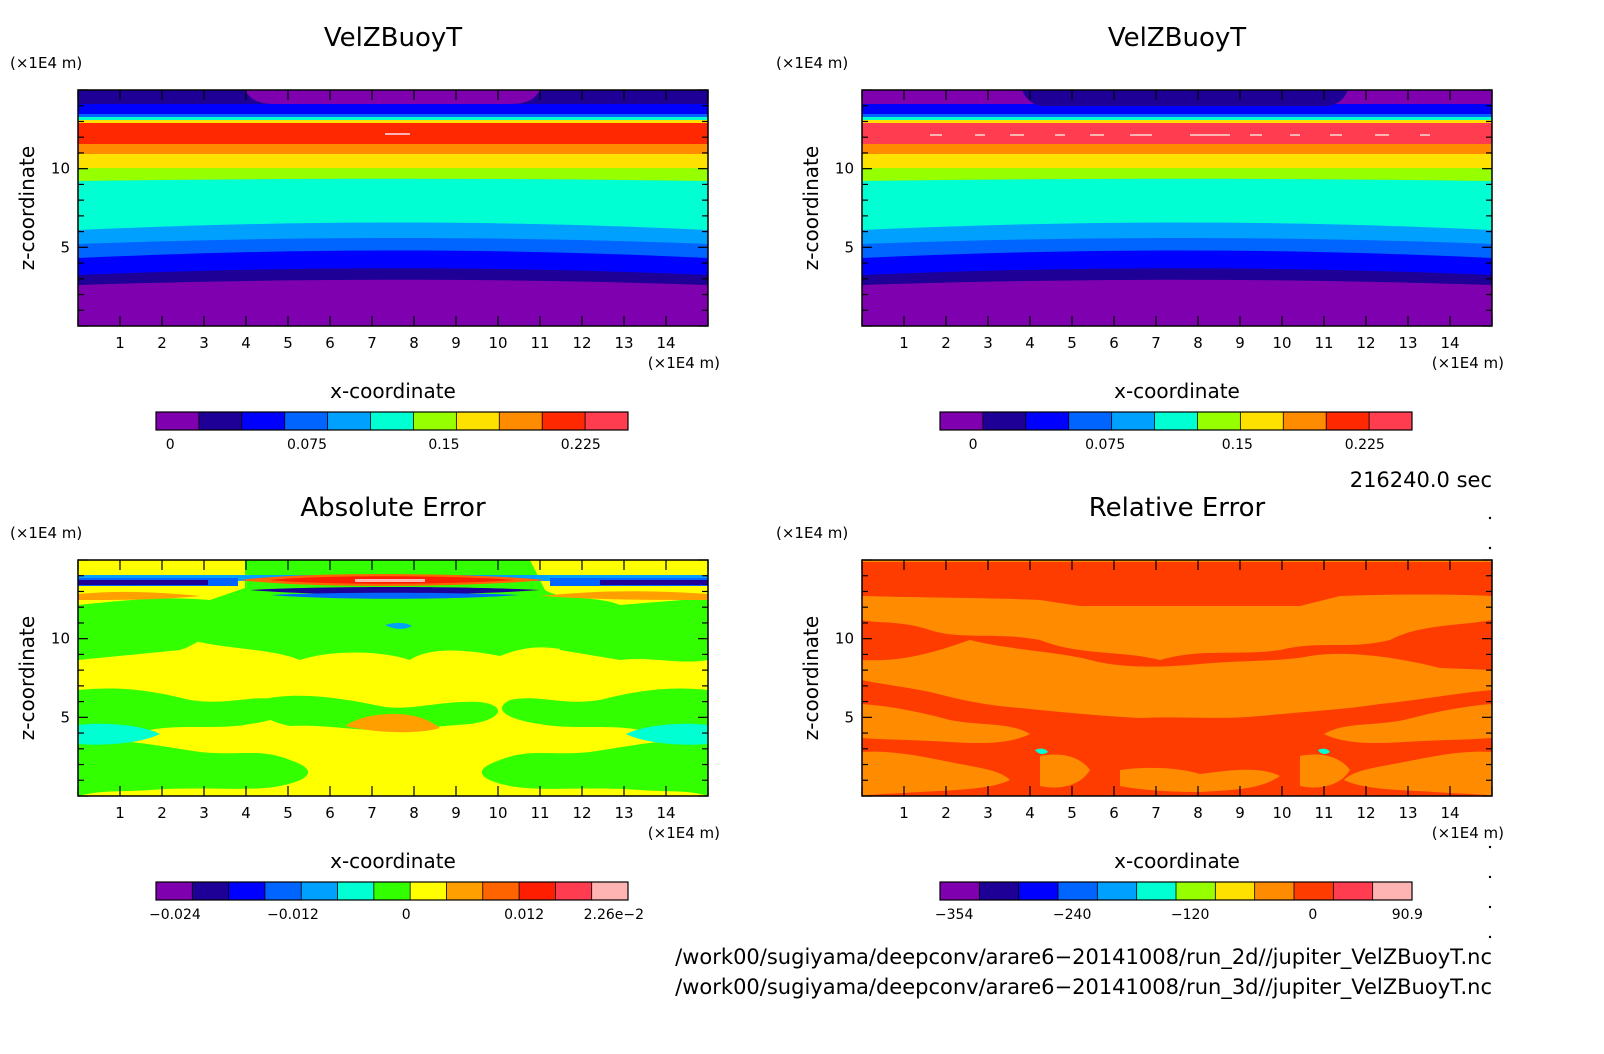 This screenshot has height=1054, width=1604. I want to click on colorbar-label: 0.225, so click(1365, 445).